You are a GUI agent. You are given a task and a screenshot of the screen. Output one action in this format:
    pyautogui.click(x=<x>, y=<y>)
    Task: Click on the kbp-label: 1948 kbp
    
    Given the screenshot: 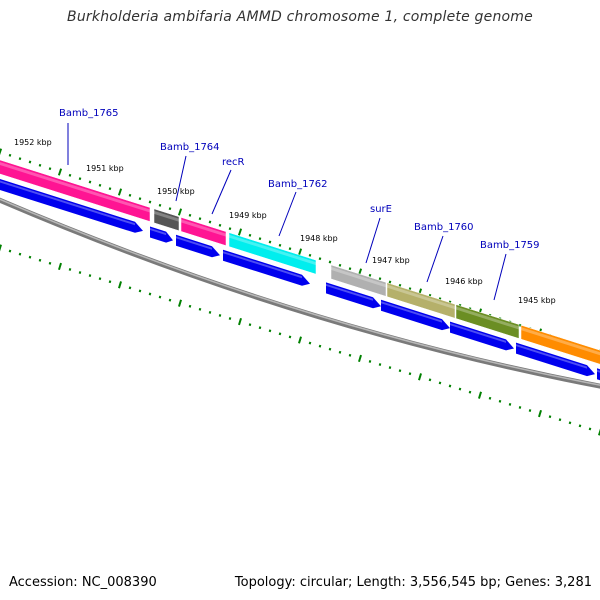 What is the action you would take?
    pyautogui.click(x=319, y=238)
    